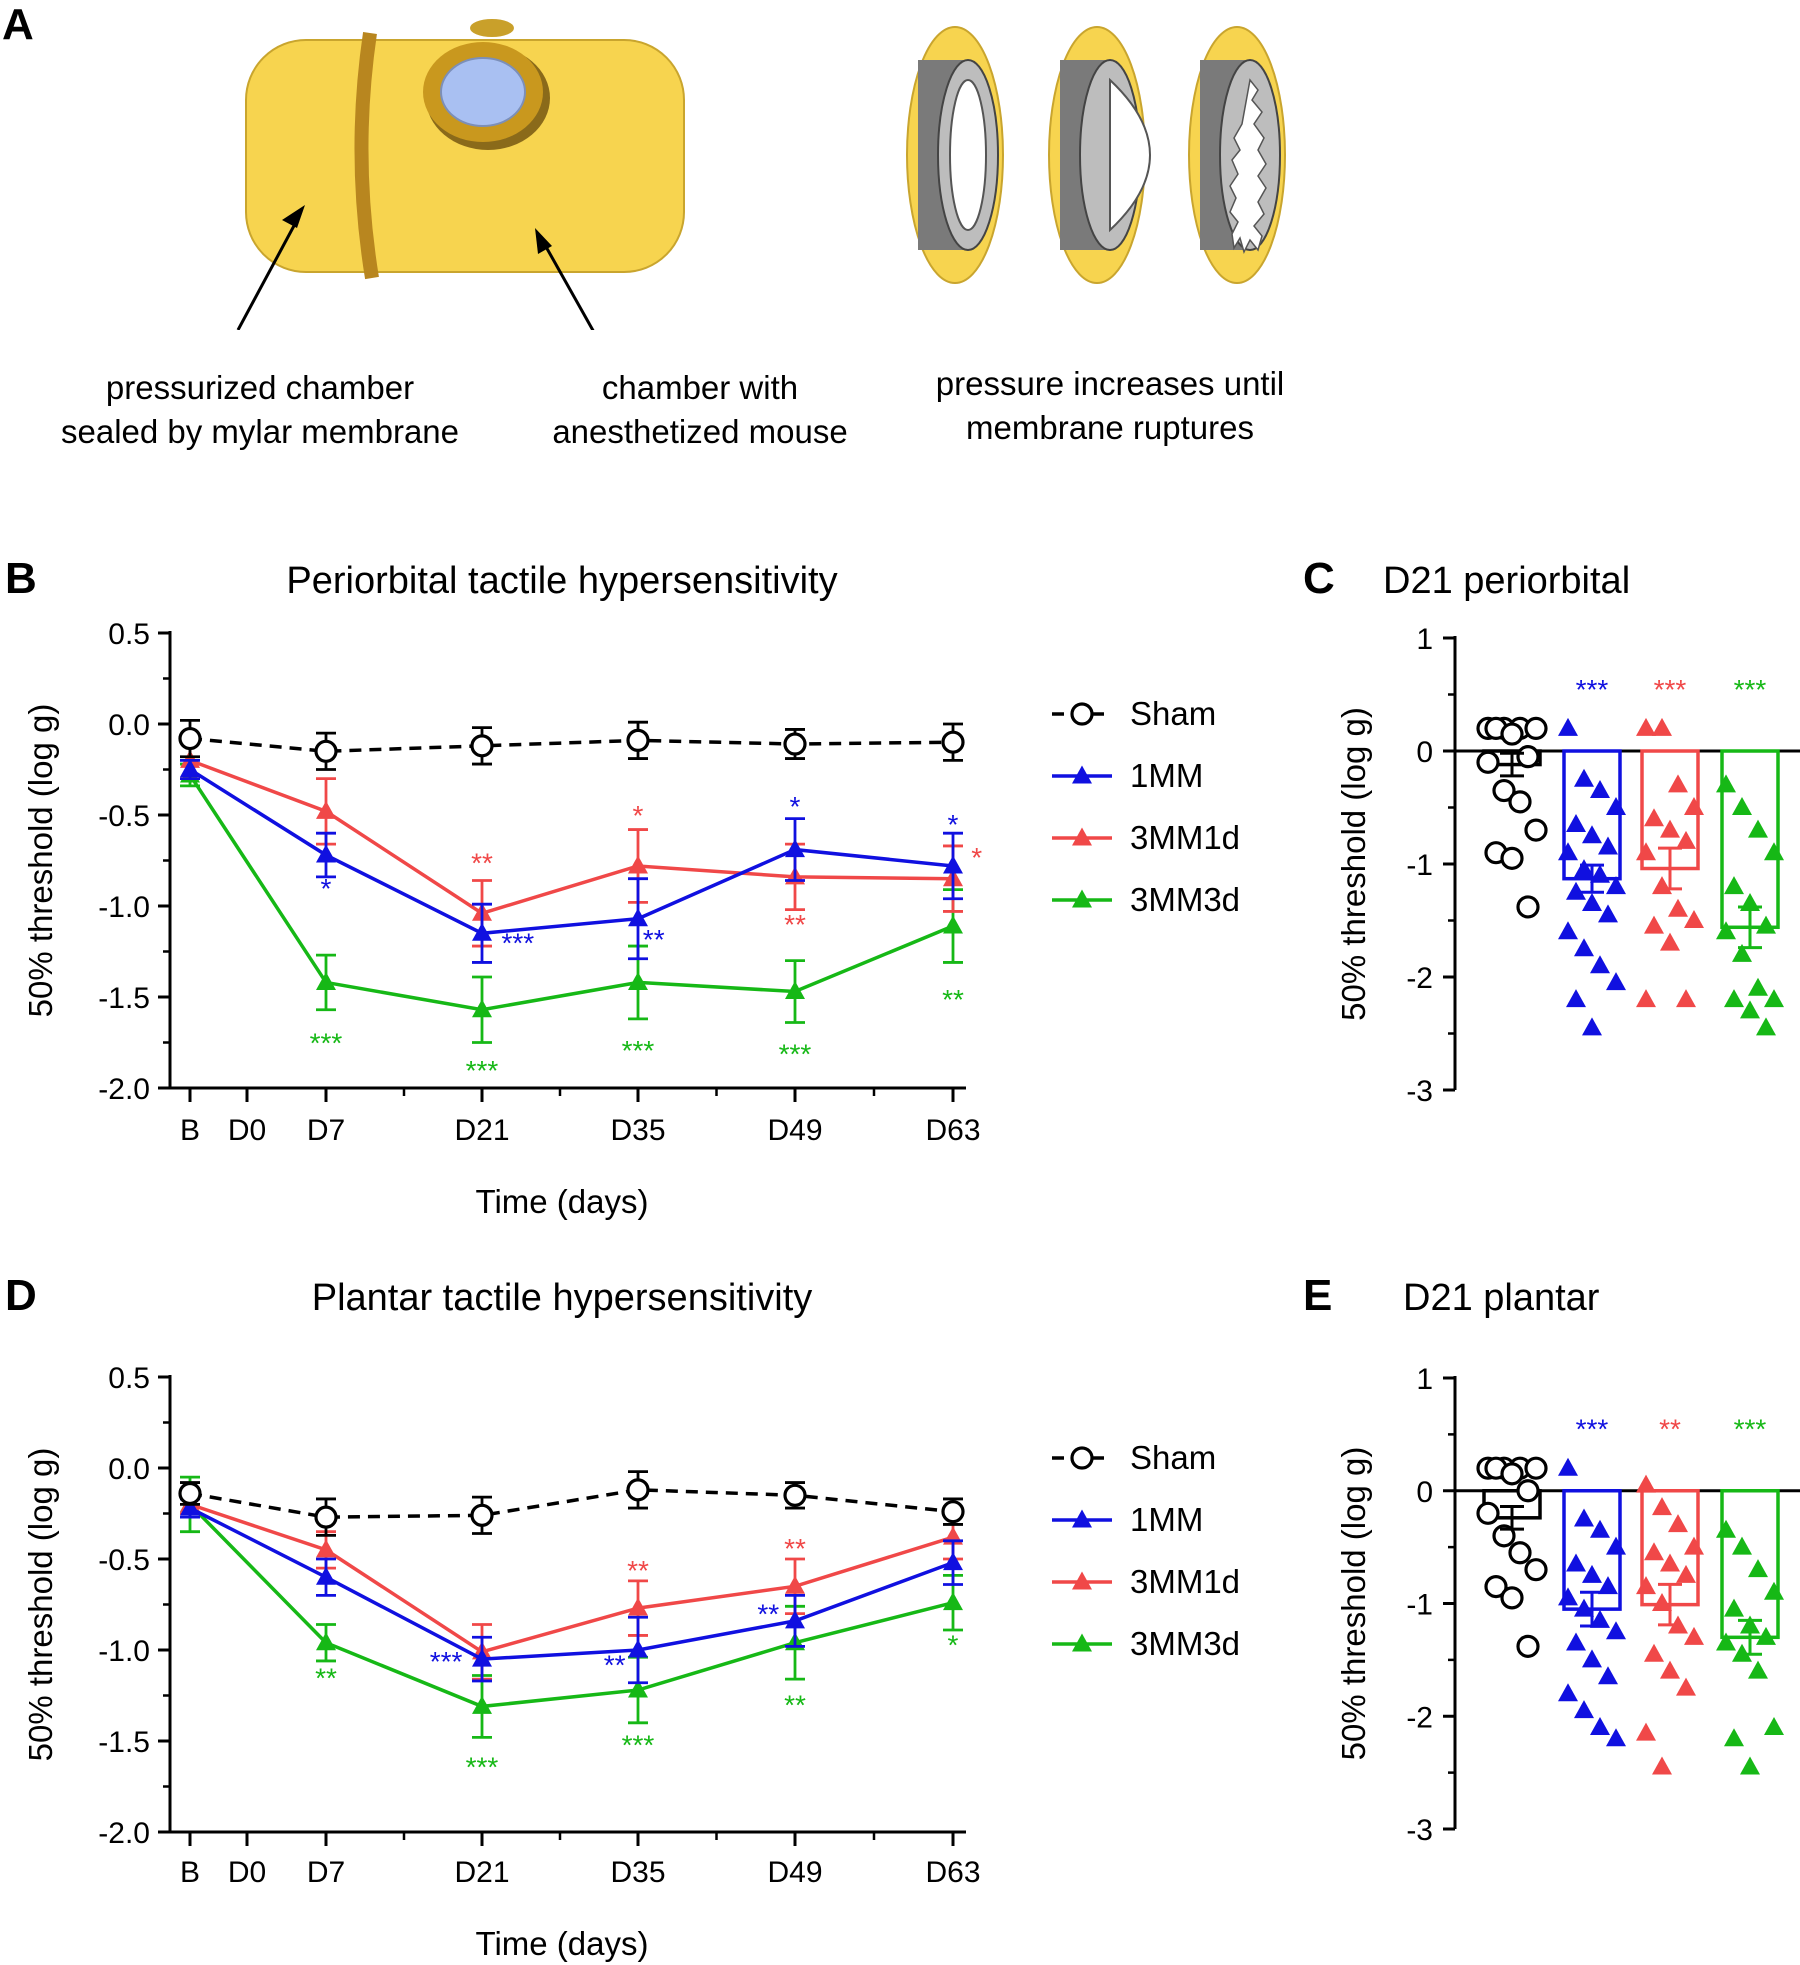  I want to click on y-tick-label: 0, so click(1424, 752).